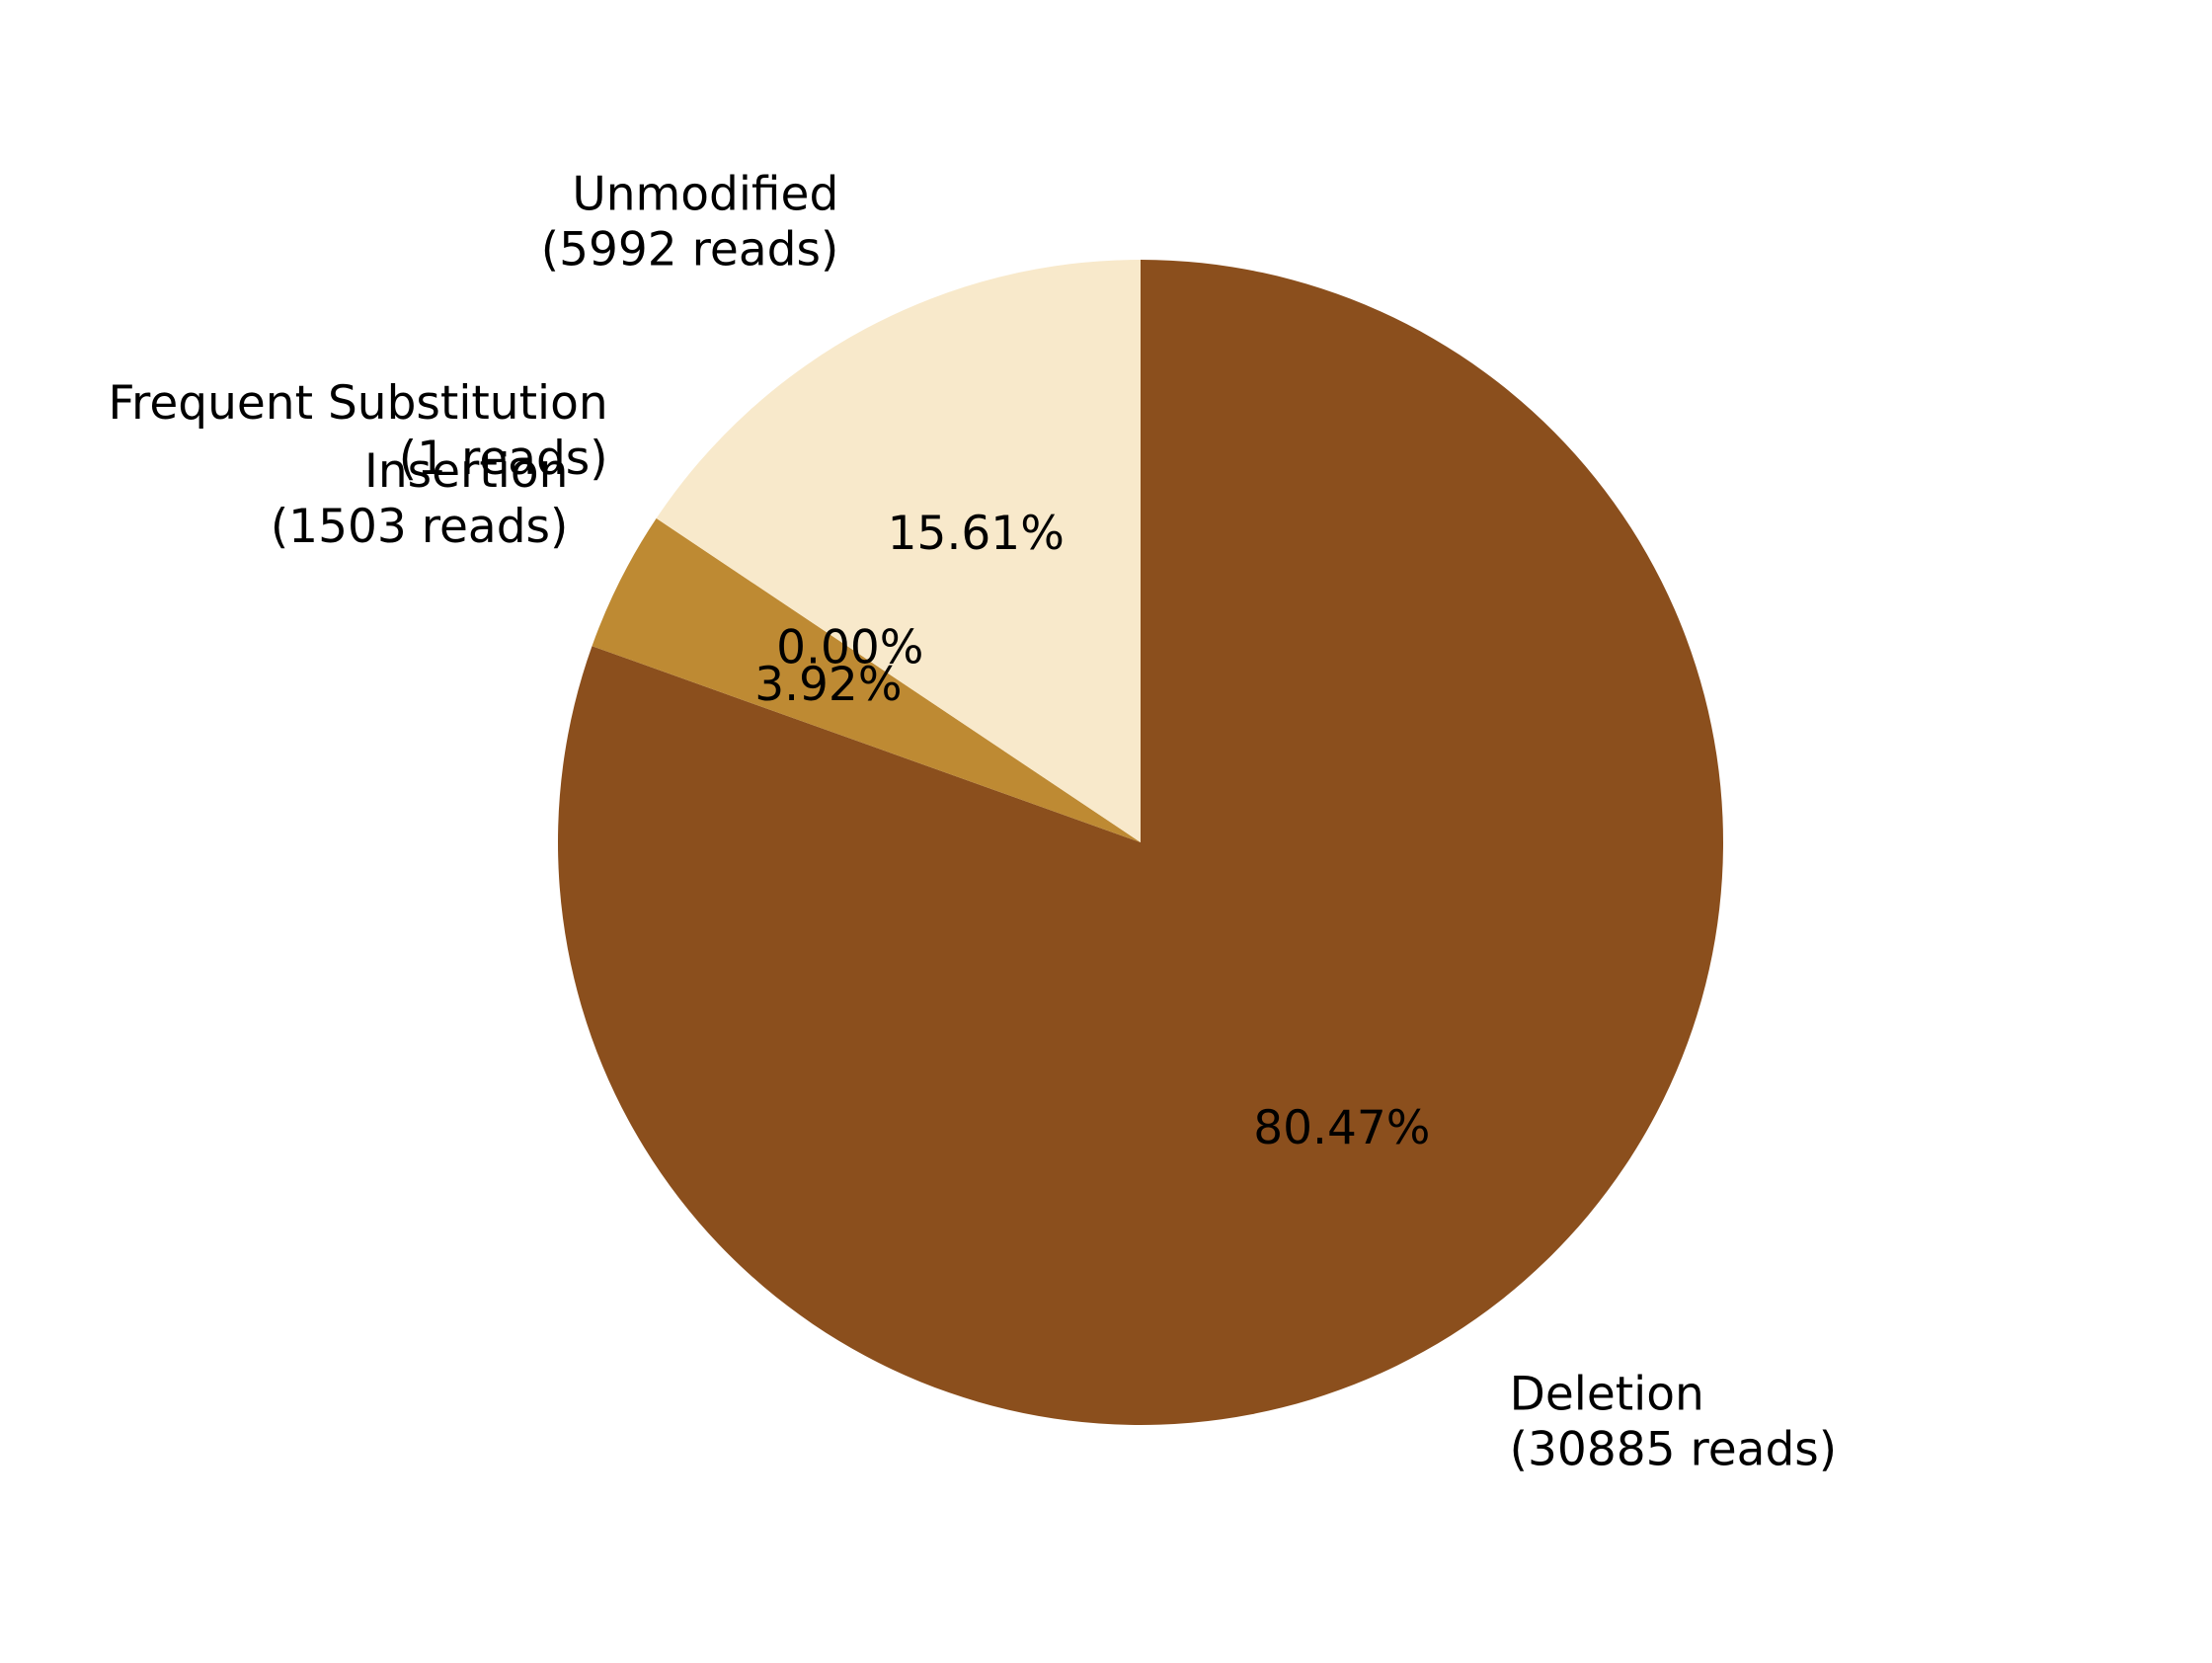 This screenshot has width=2212, height=1663. I want to click on slice-frequent-substitution, so click(899, 679).